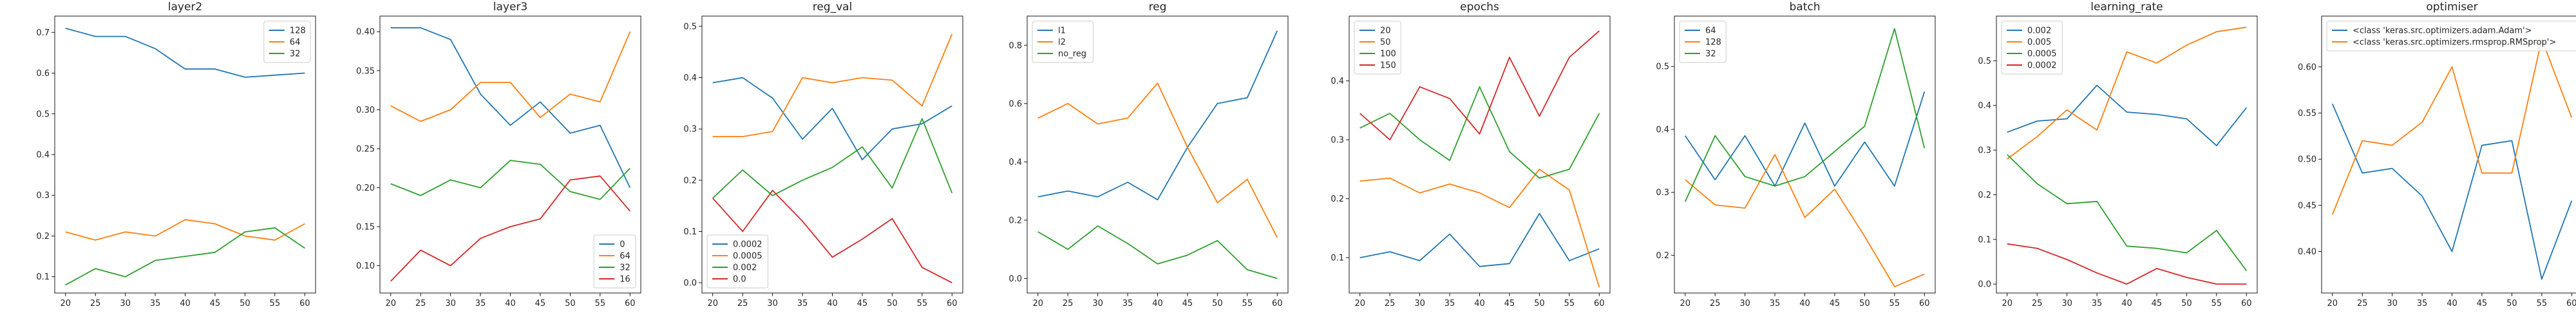  Describe the element at coordinates (1385, 43) in the screenshot. I see `legend-label: 50` at that location.